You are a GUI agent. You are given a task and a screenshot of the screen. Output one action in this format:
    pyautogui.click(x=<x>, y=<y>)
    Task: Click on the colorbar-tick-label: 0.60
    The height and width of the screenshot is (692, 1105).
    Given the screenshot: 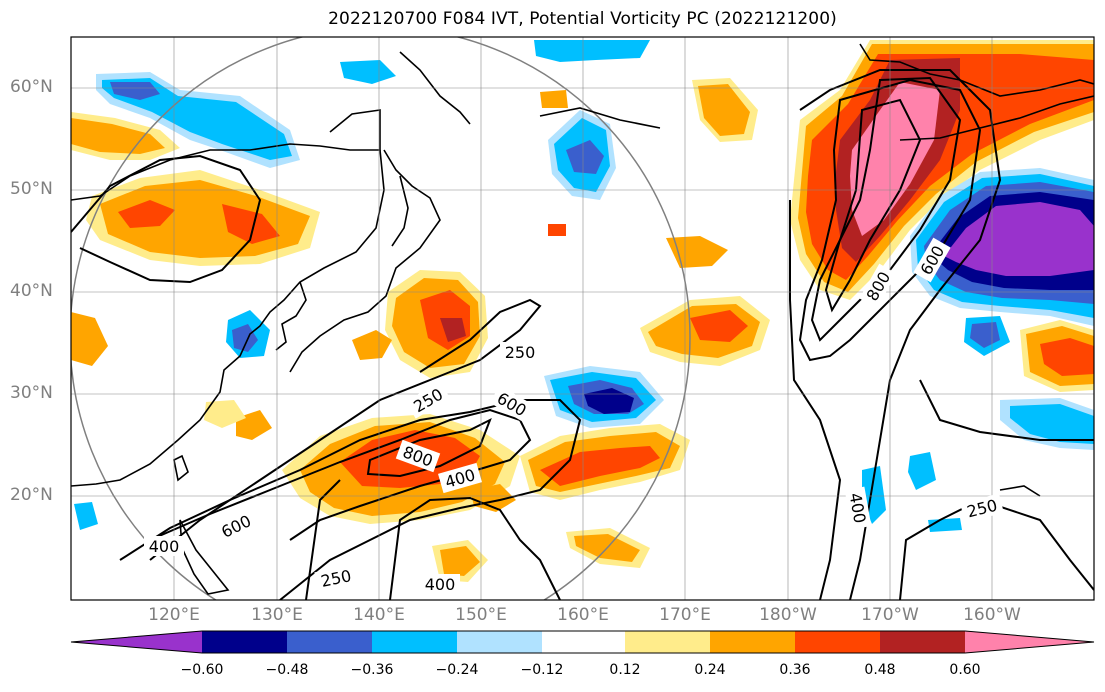 What is the action you would take?
    pyautogui.click(x=965, y=670)
    